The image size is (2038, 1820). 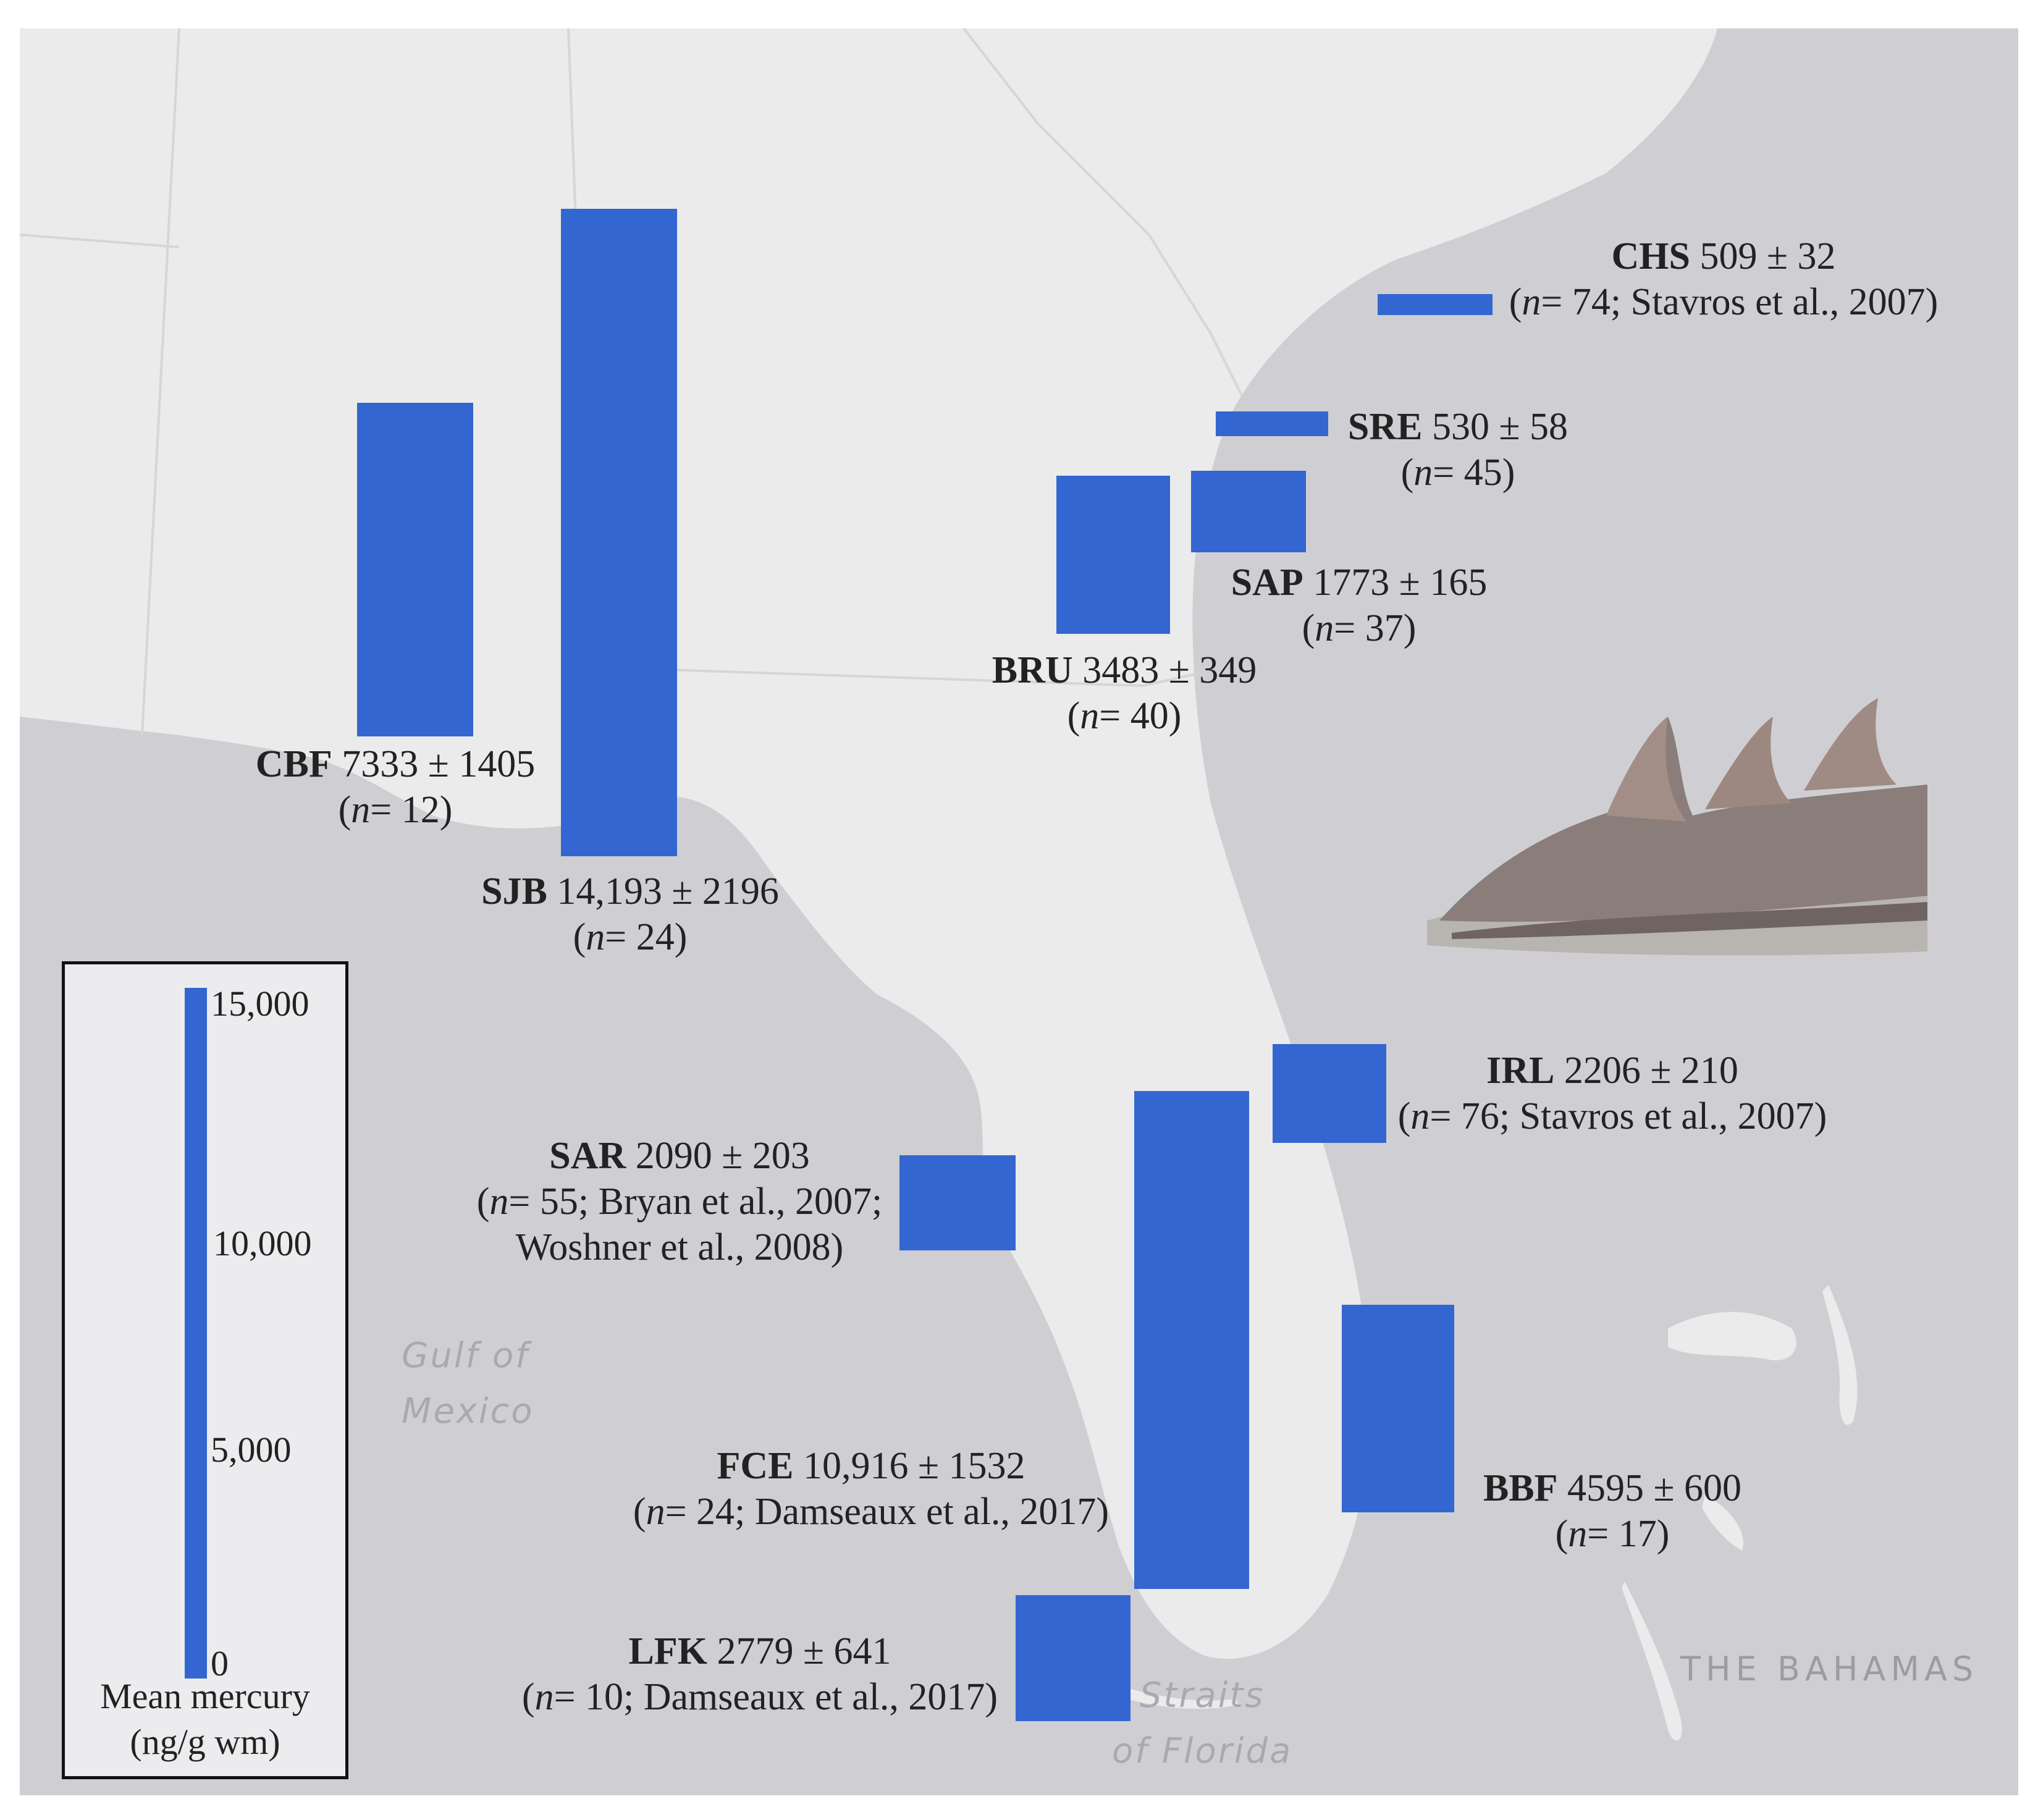 What do you see at coordinates (1272, 423) in the screenshot?
I see `bar-SRE` at bounding box center [1272, 423].